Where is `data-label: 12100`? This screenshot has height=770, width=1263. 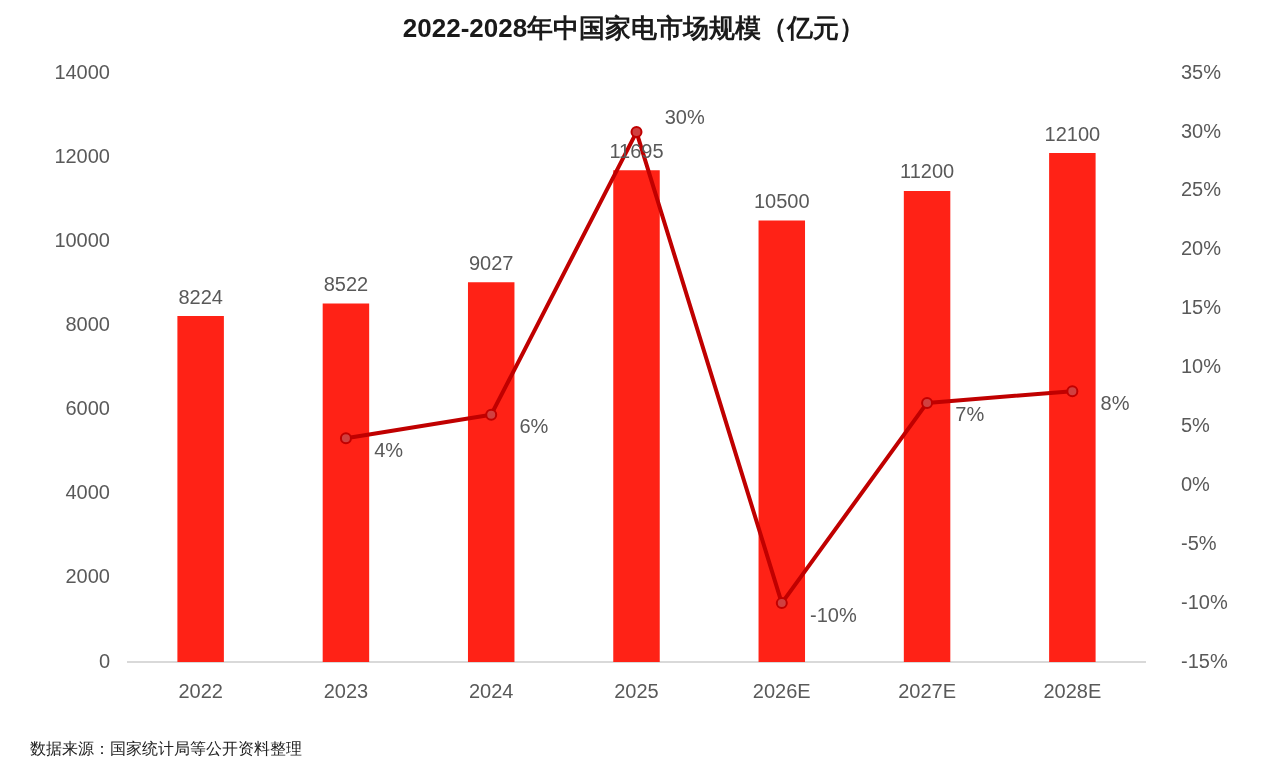 data-label: 12100 is located at coordinates (1072, 133).